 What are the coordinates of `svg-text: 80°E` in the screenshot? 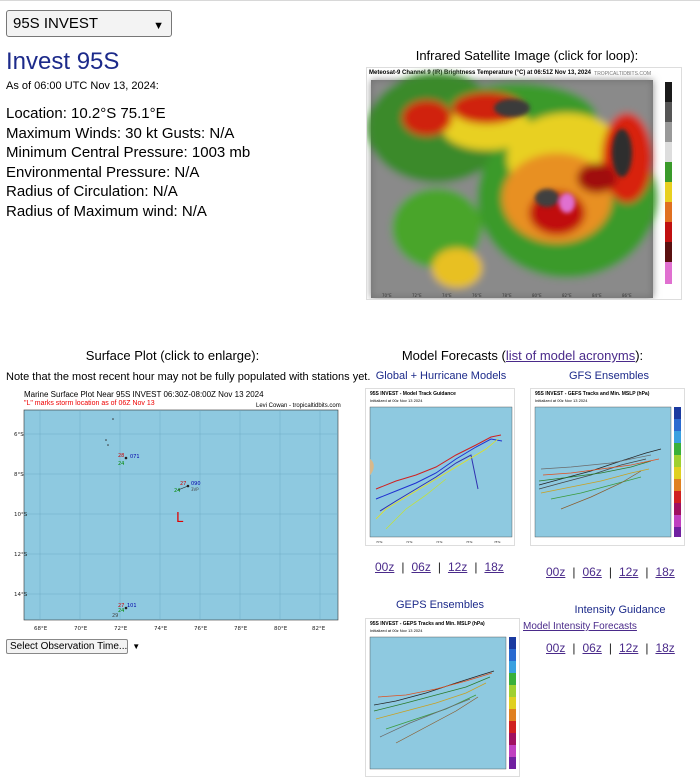 It's located at (537, 295).